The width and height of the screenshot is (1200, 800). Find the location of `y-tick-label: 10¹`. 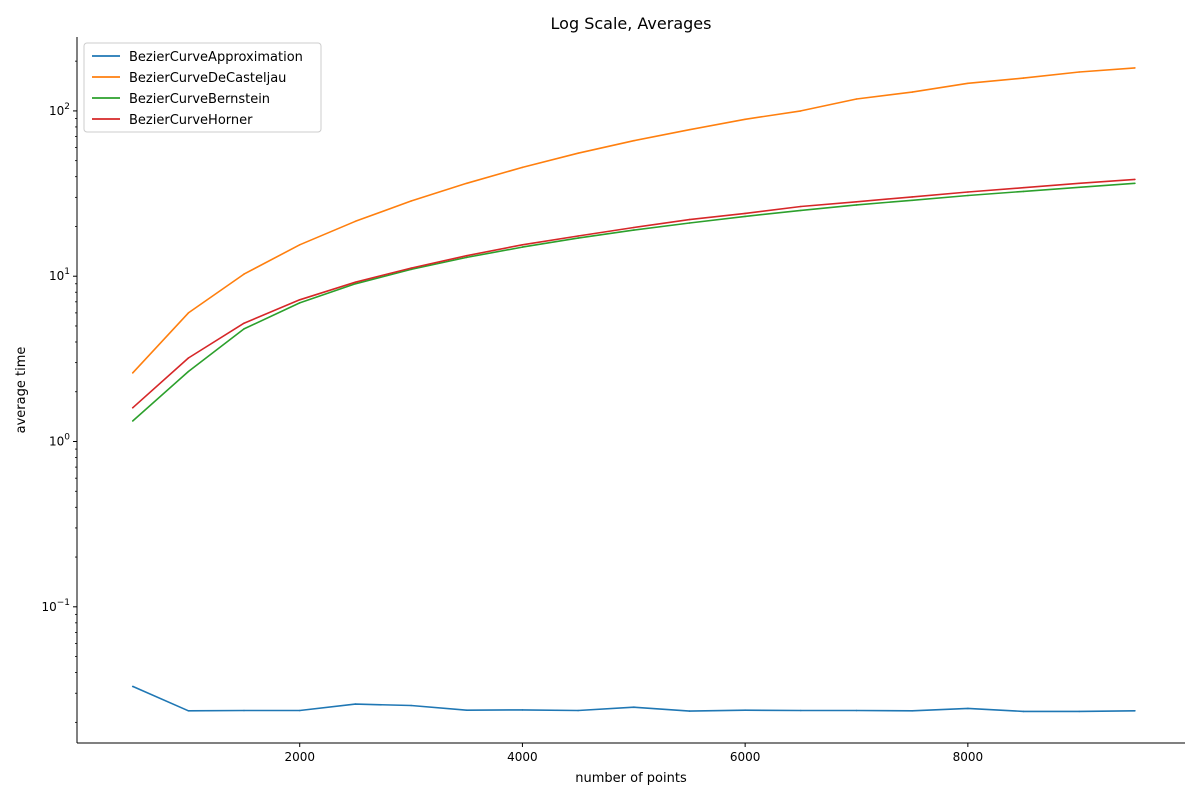

y-tick-label: 10¹ is located at coordinates (59, 275).